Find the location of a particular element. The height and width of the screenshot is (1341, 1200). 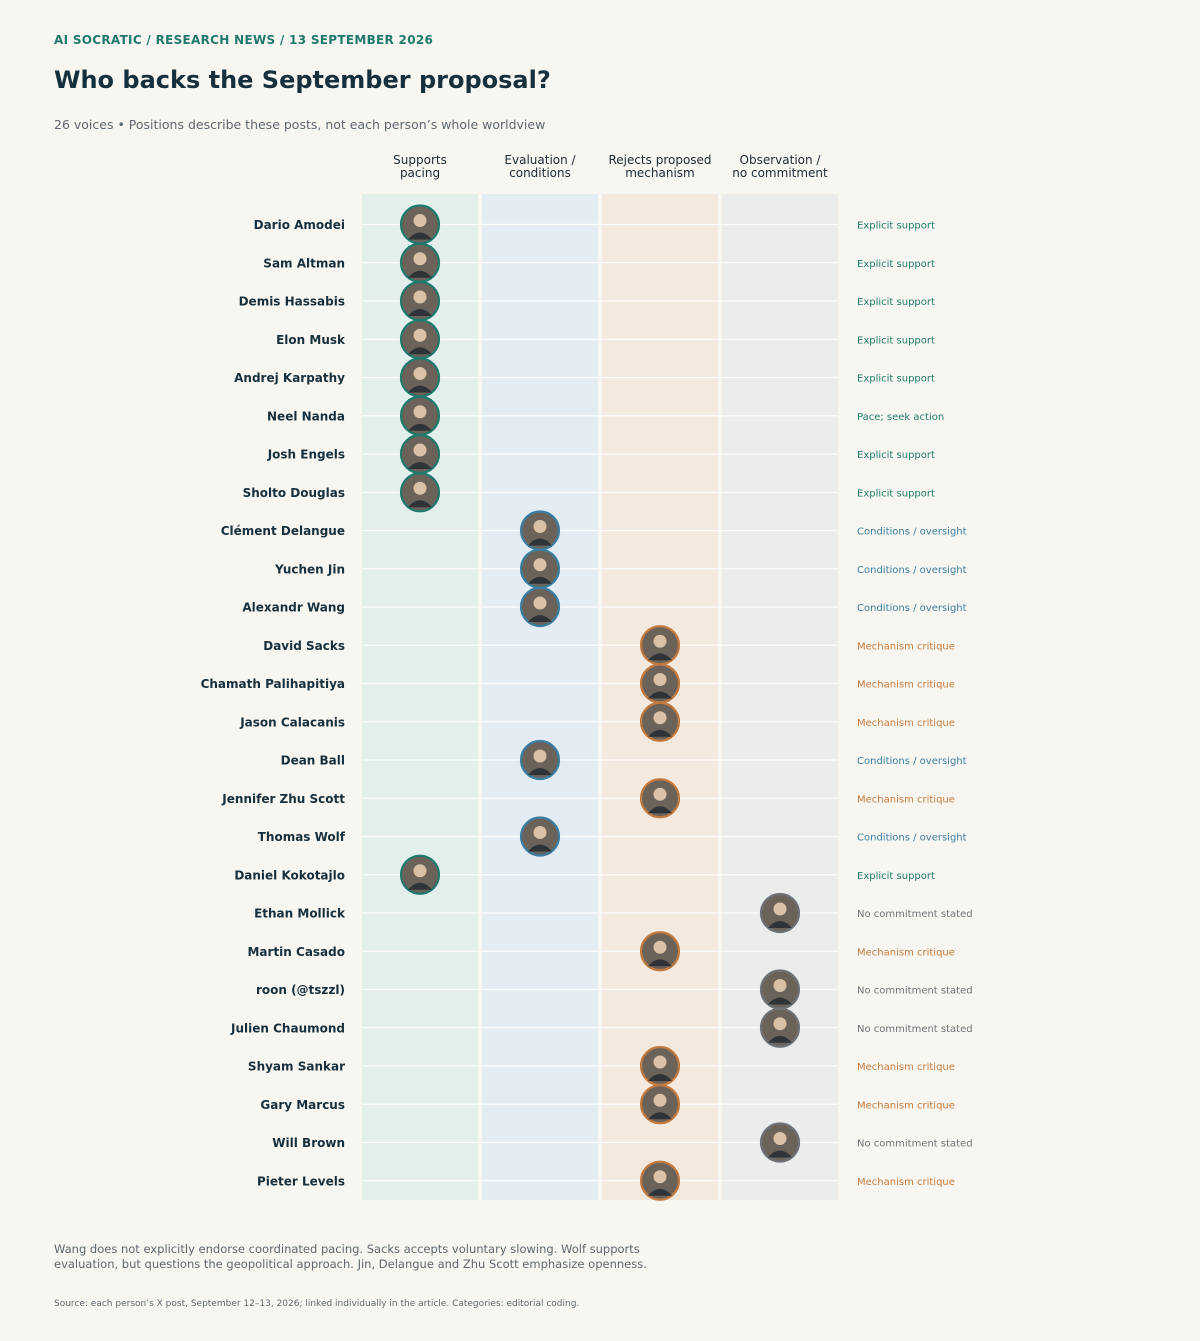

person-name: David Sacks is located at coordinates (304, 646).